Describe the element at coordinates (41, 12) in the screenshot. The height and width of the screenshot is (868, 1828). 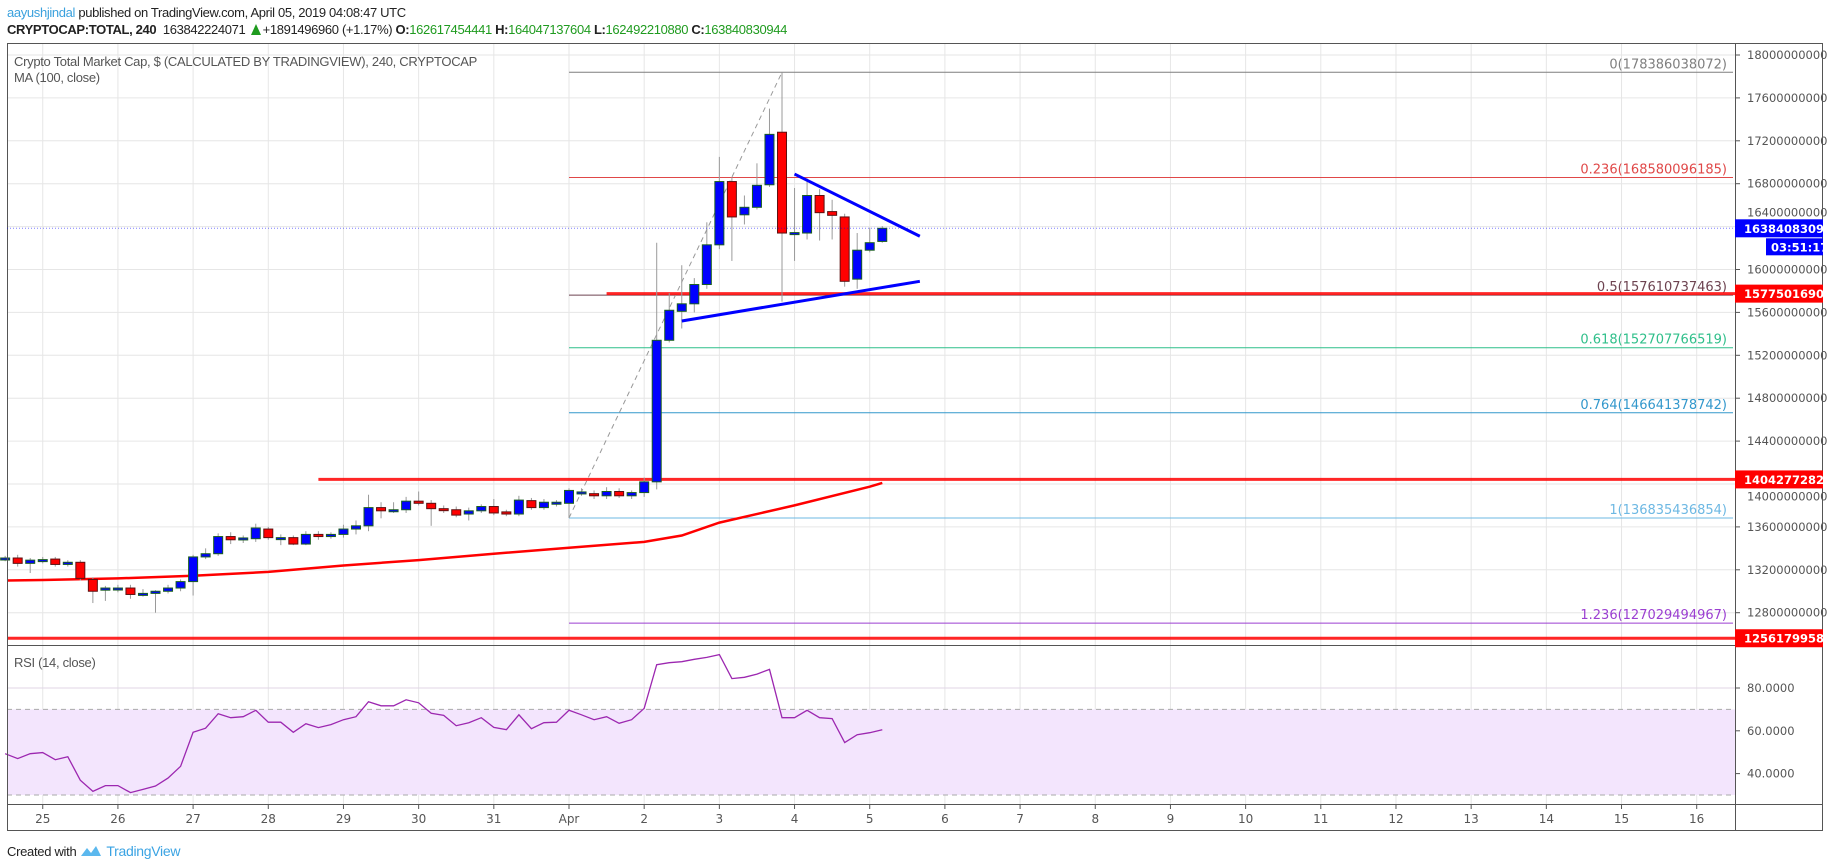
I see `author-link: aayushjindal` at that location.